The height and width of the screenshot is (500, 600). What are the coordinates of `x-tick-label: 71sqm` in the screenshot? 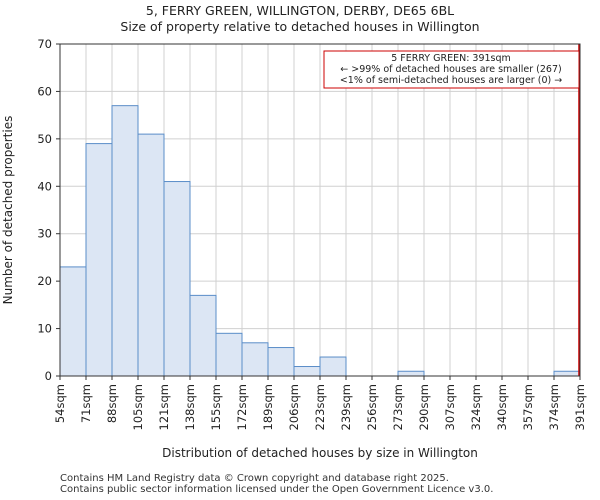 It's located at (86, 403).